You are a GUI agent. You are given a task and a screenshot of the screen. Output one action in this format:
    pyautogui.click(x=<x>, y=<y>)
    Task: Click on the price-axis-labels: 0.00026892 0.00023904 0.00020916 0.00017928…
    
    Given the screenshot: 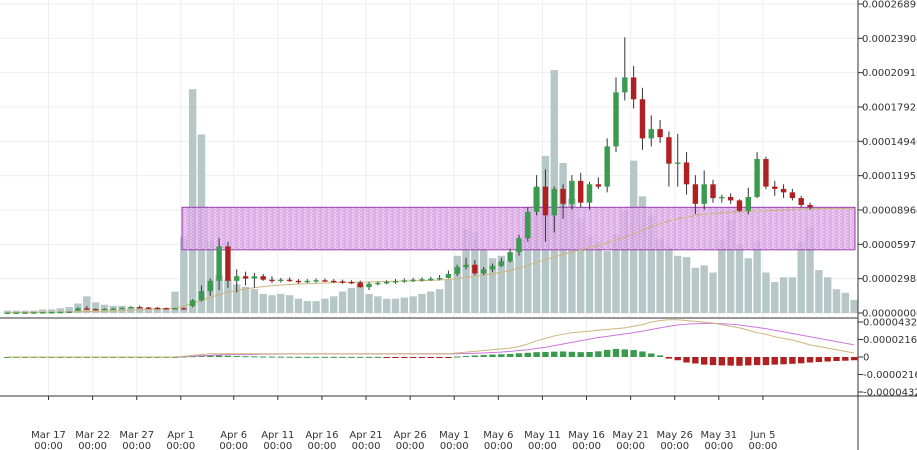 What is the action you would take?
    pyautogui.click(x=887, y=160)
    